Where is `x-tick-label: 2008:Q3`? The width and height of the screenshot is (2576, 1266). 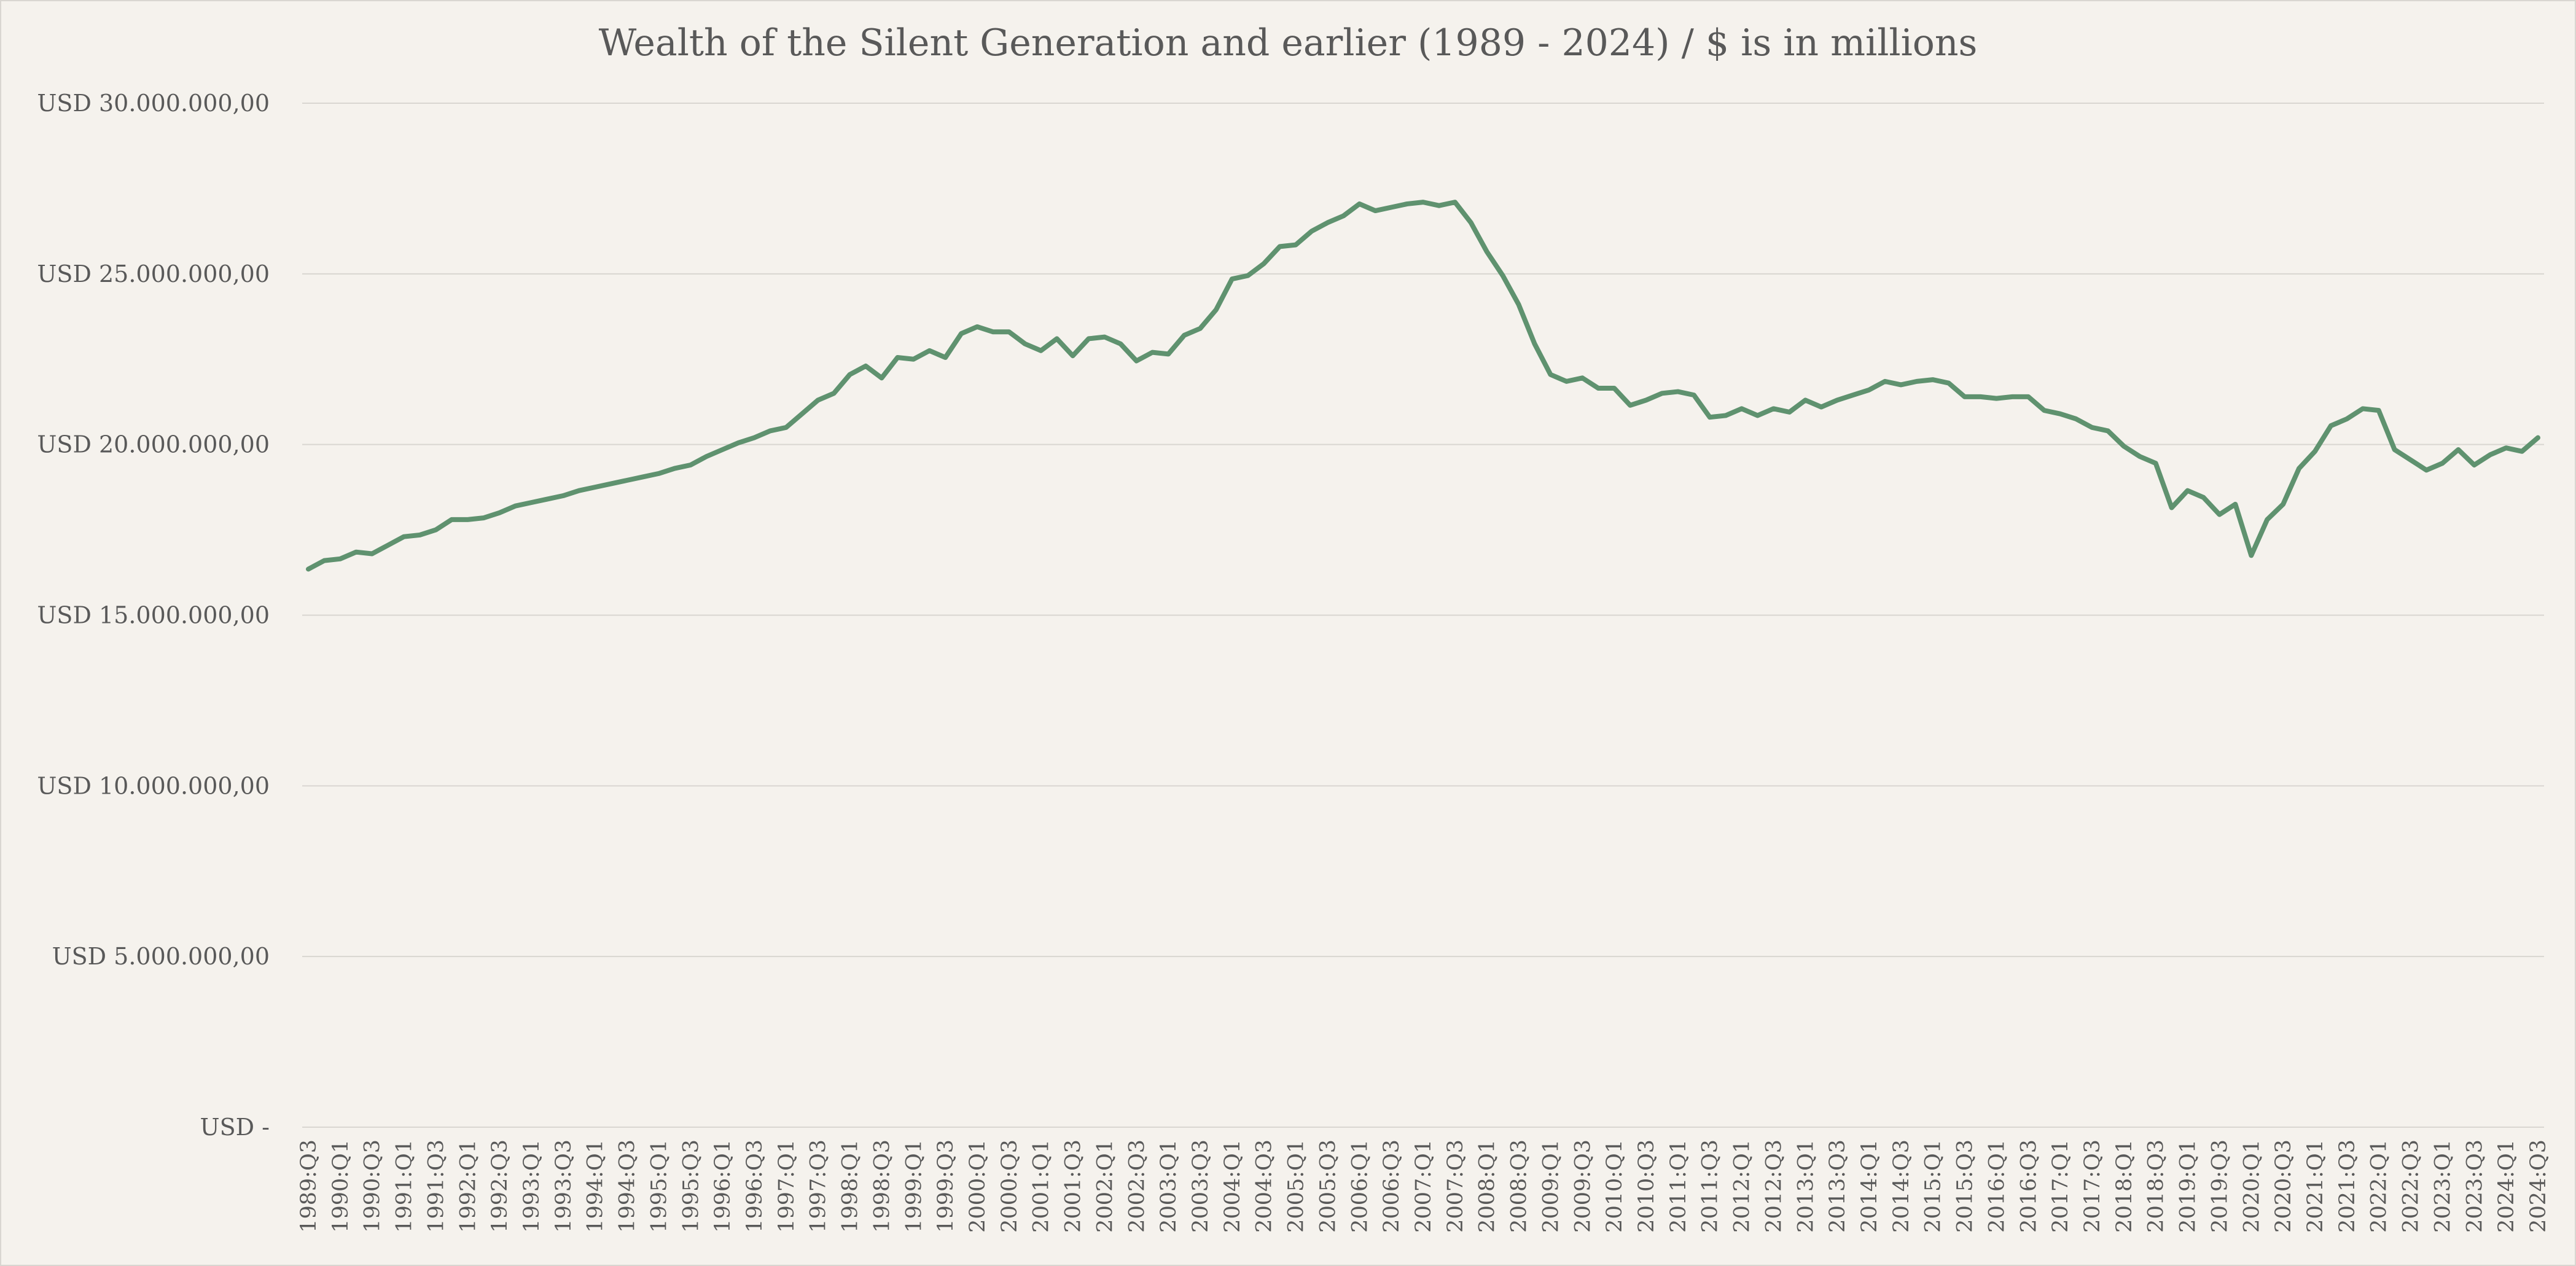
x-tick-label: 2008:Q3 is located at coordinates (1519, 1186).